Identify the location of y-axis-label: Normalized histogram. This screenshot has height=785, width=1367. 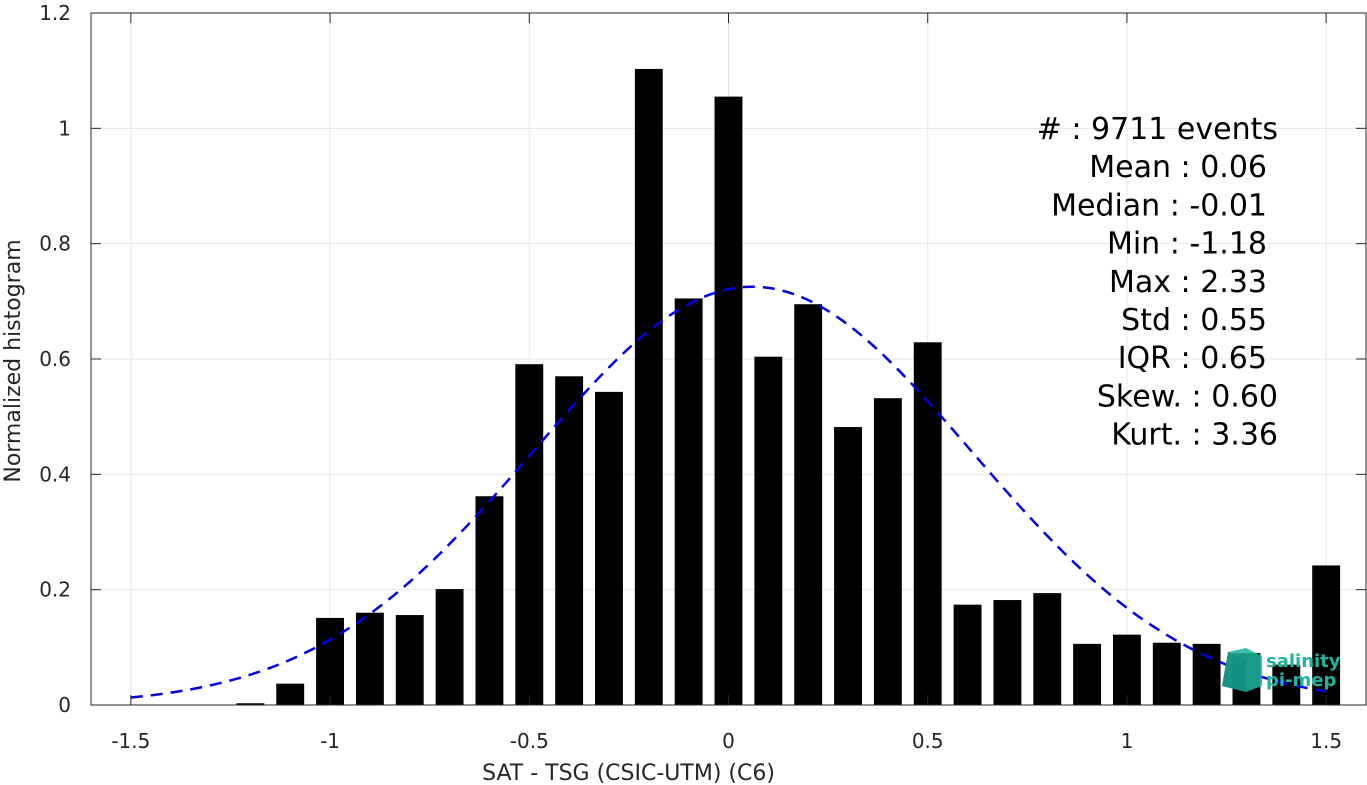
(13, 360).